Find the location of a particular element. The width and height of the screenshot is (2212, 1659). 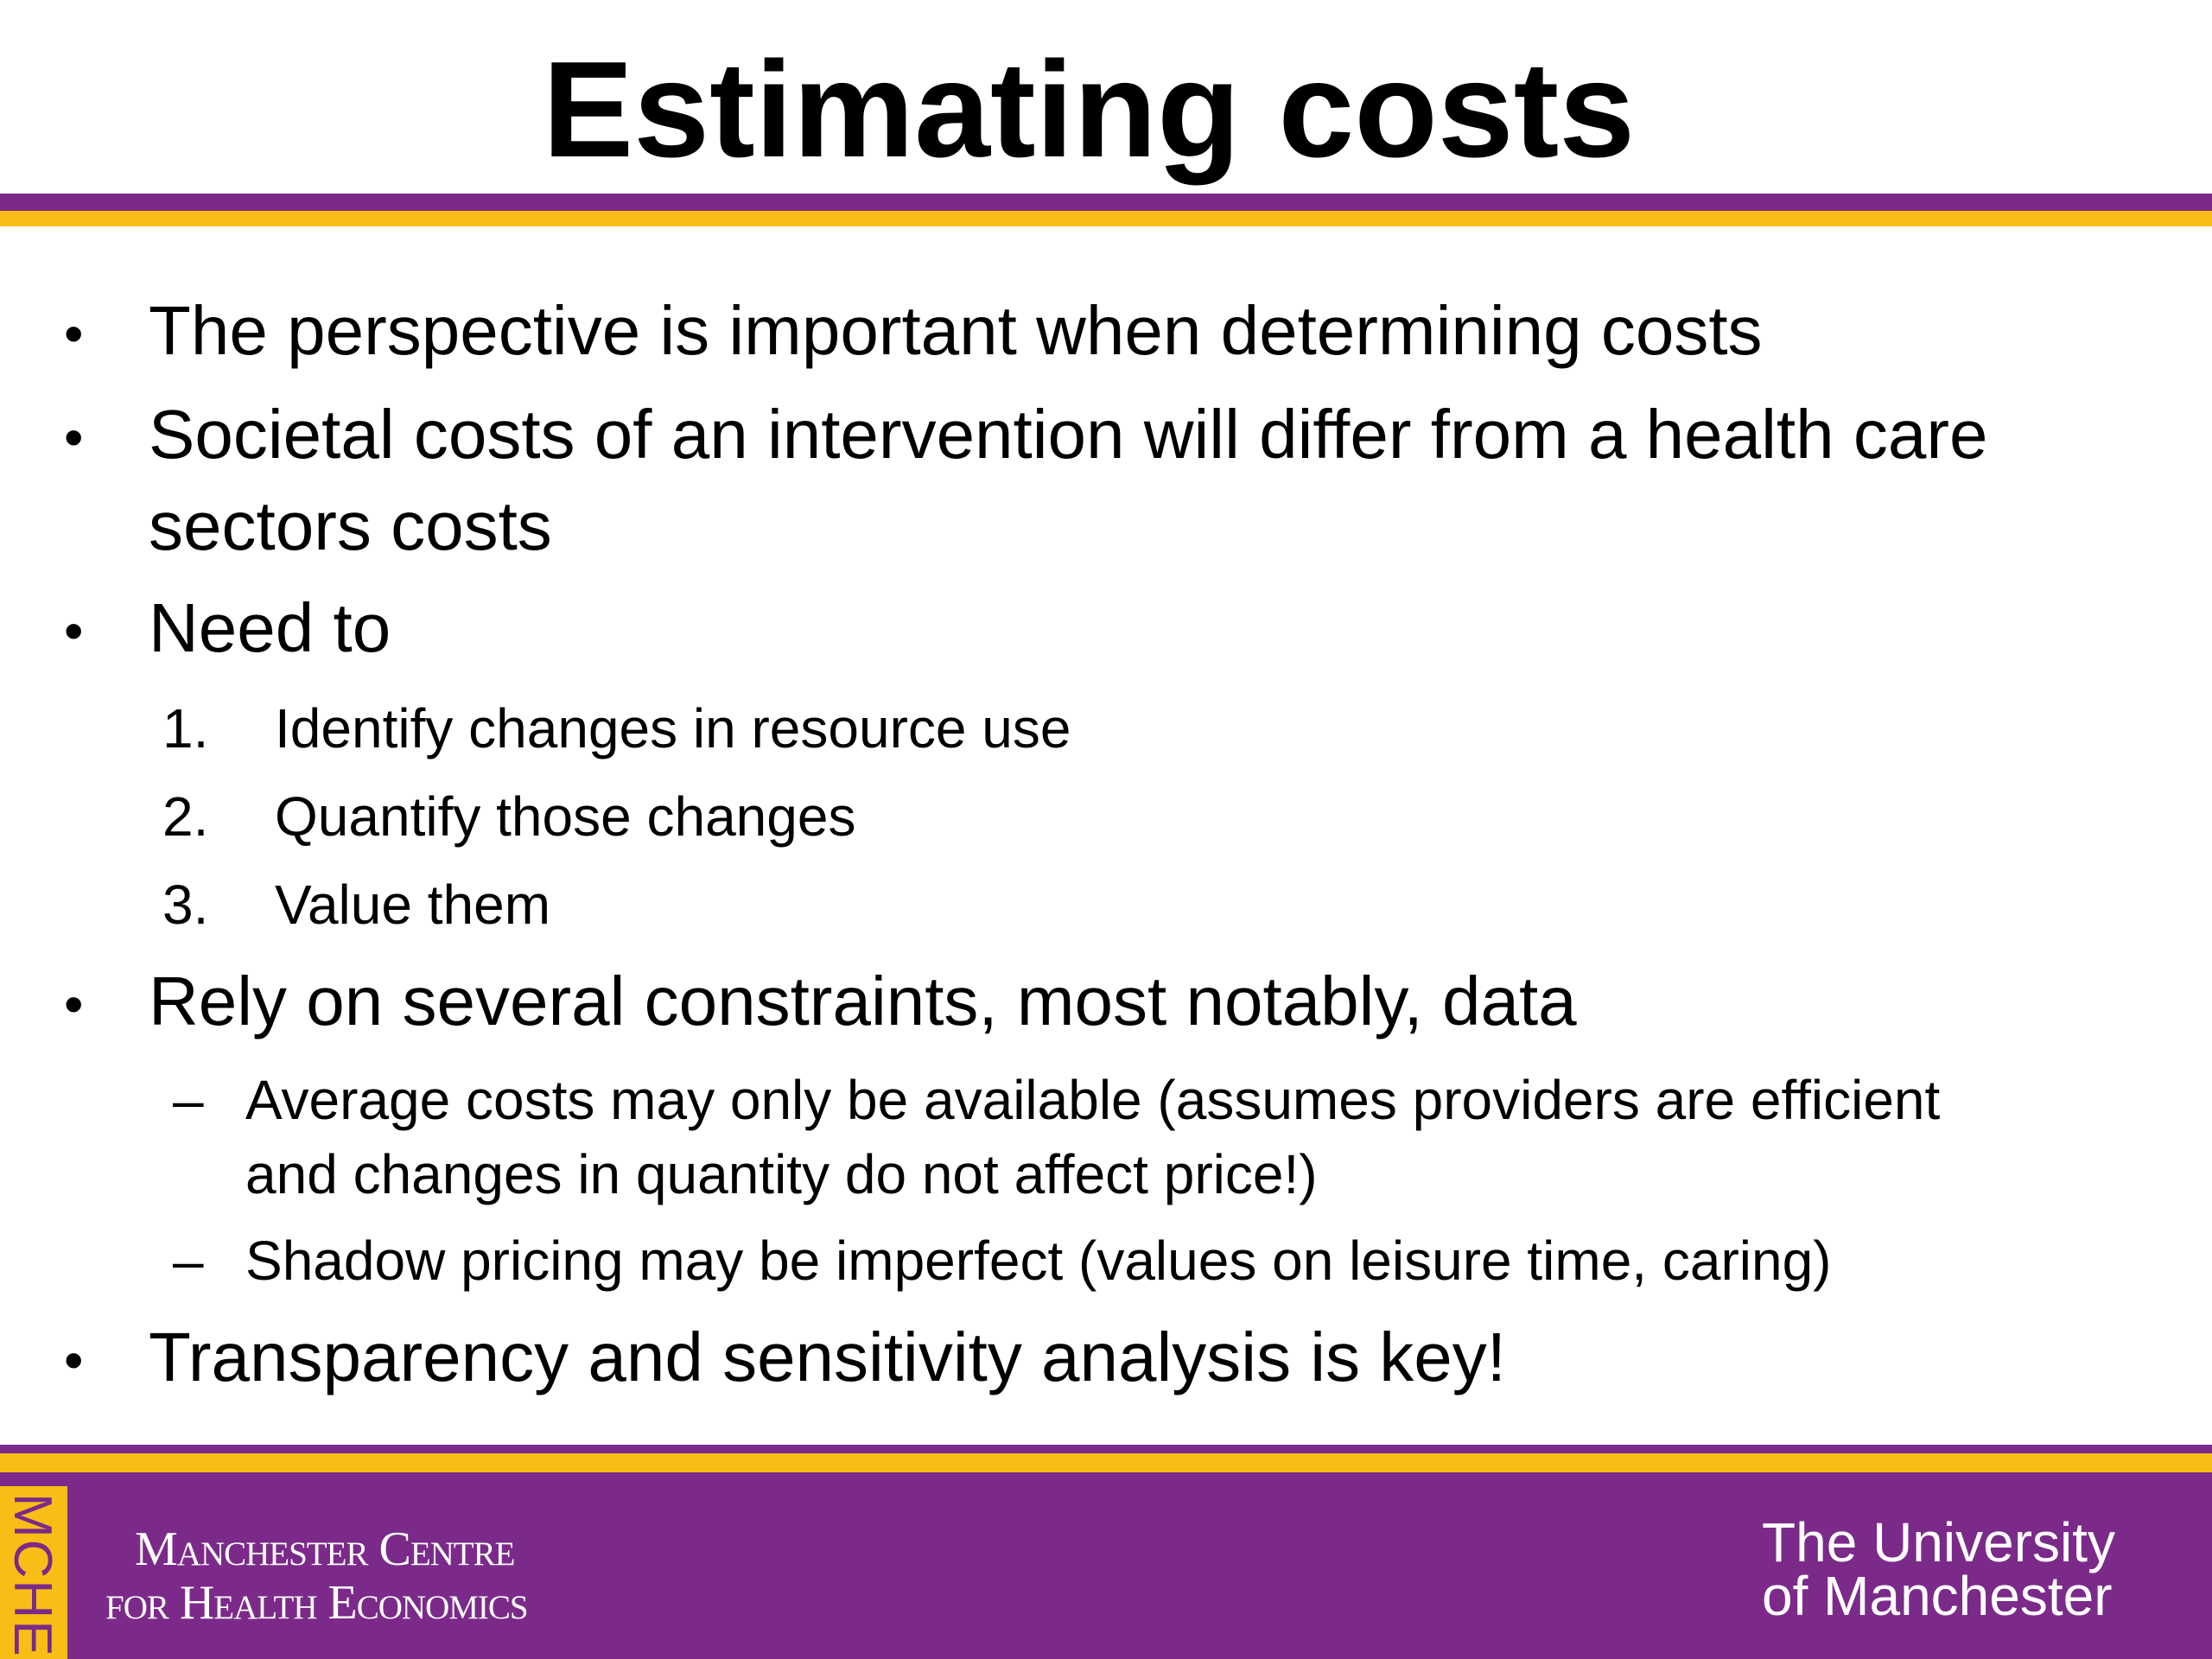

mche-logo-text: MCHE is located at coordinates (32, 1575).